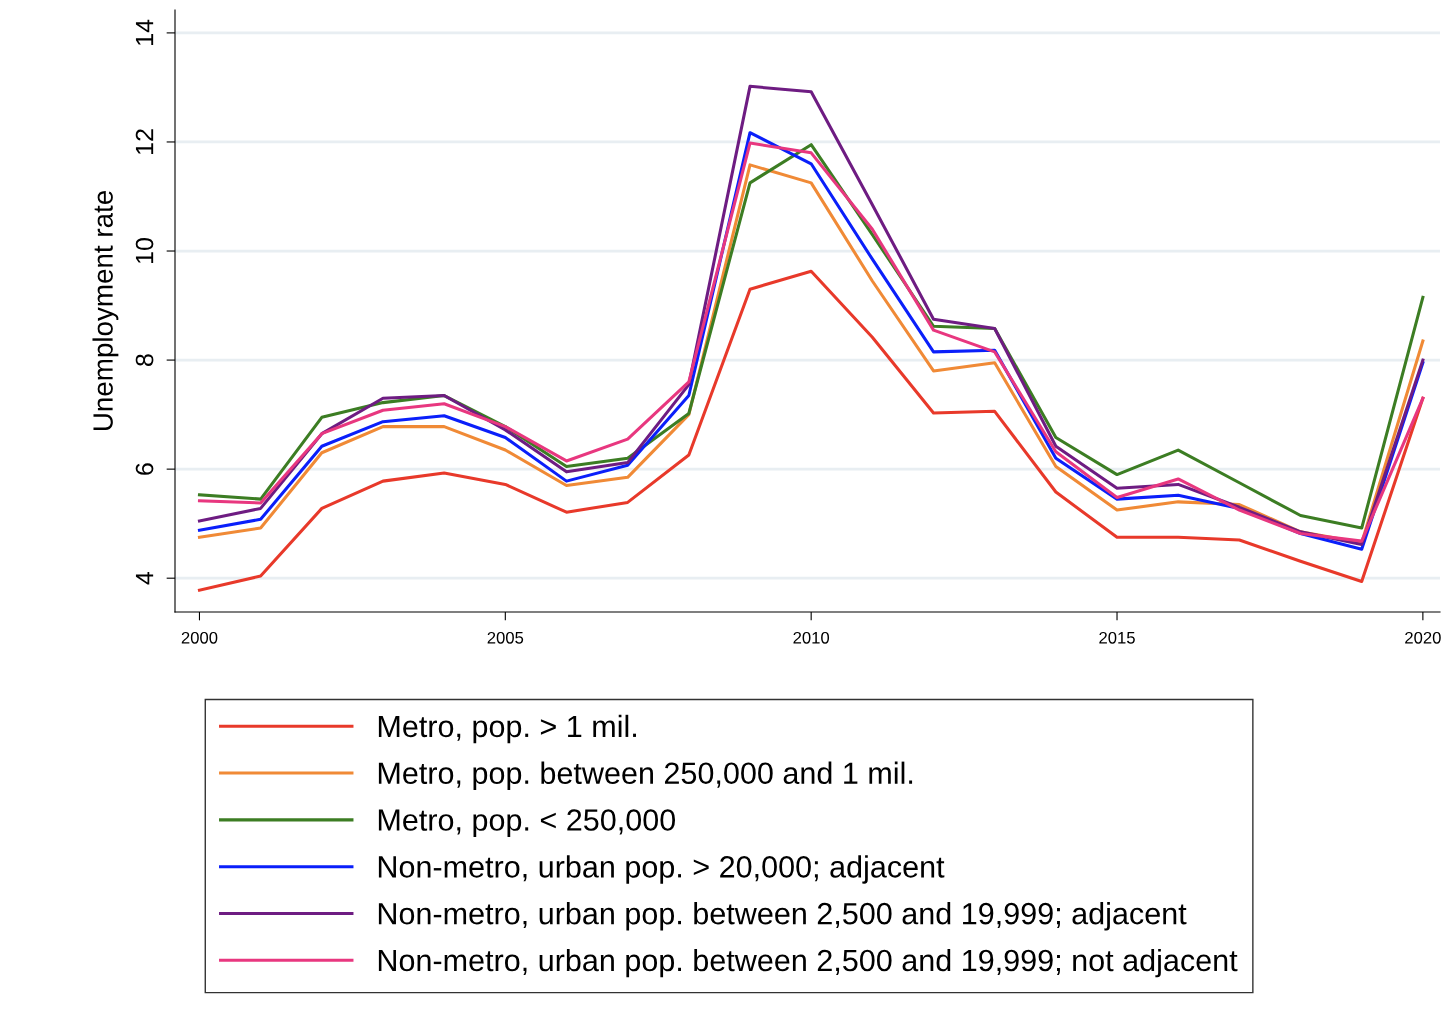  Describe the element at coordinates (199, 637) in the screenshot. I see `x-tick-label: 2000` at that location.